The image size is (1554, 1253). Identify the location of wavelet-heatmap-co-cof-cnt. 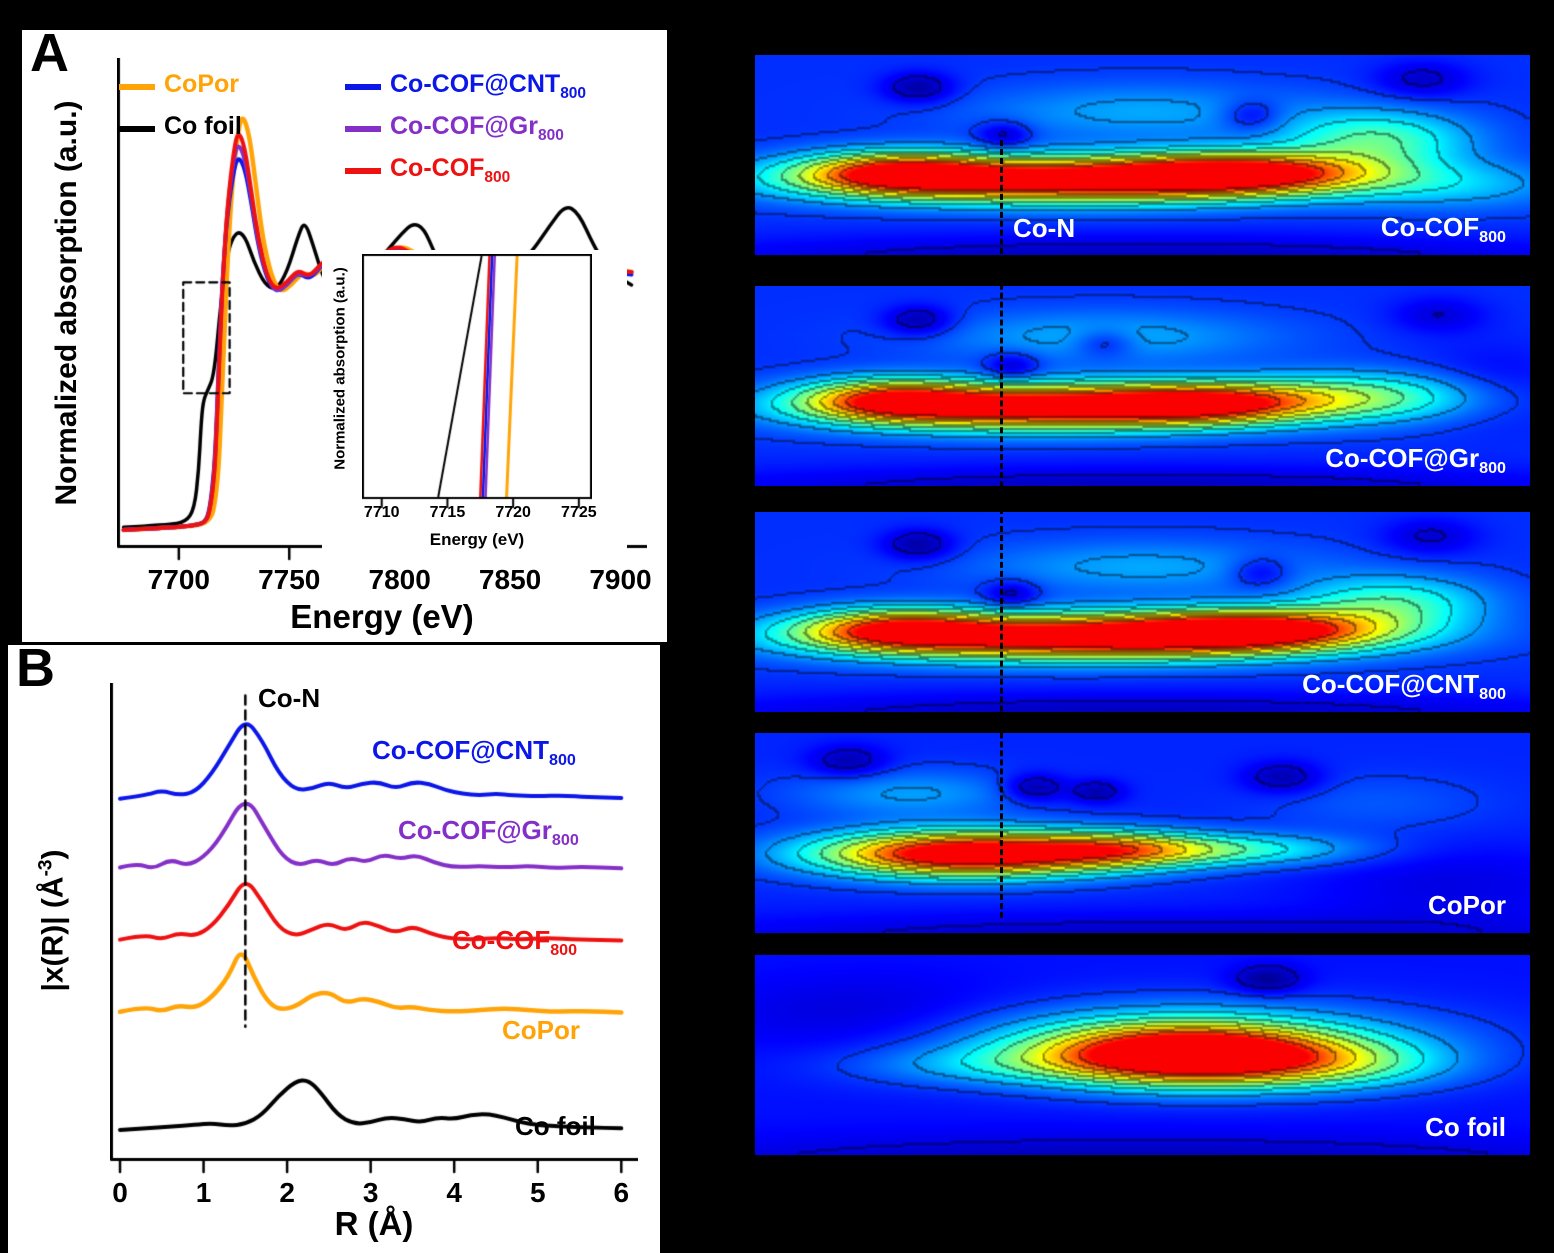
(1142, 612).